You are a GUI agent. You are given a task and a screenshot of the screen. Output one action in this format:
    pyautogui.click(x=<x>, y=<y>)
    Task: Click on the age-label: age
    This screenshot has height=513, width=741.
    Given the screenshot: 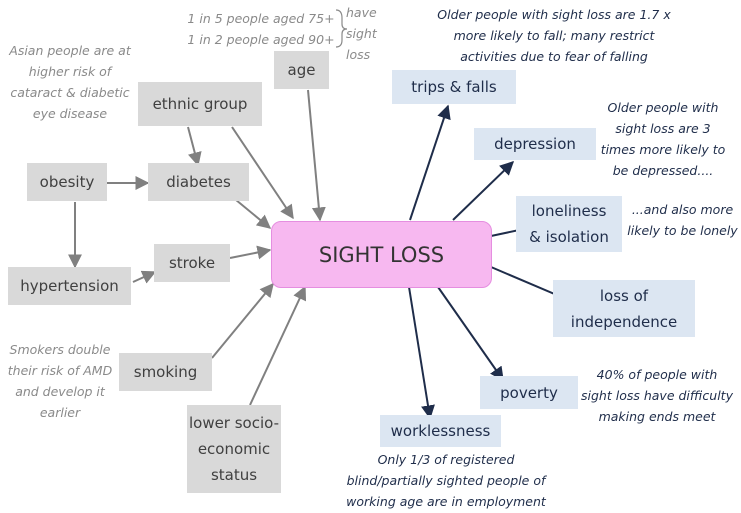 What is the action you would take?
    pyautogui.click(x=301, y=70)
    